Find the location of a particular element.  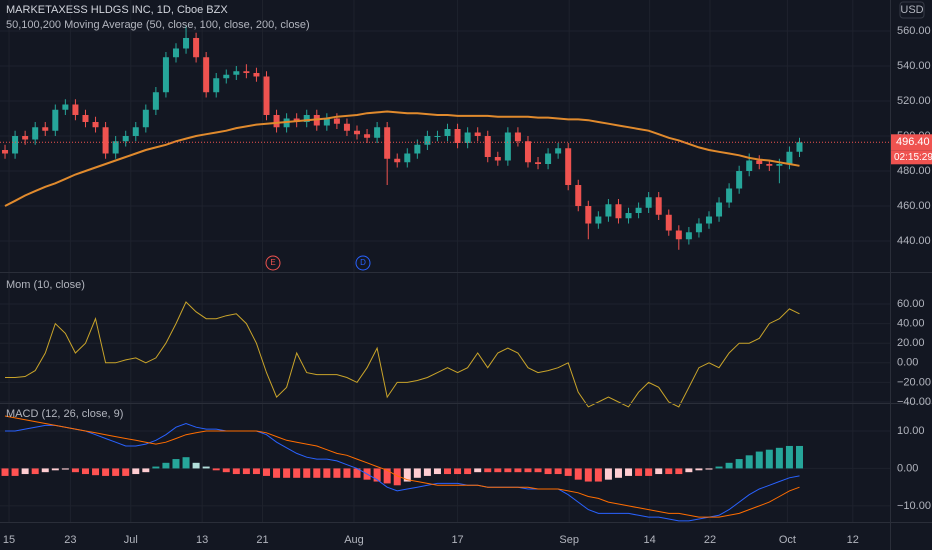

y-tick-label: 40.00 is located at coordinates (911, 323).